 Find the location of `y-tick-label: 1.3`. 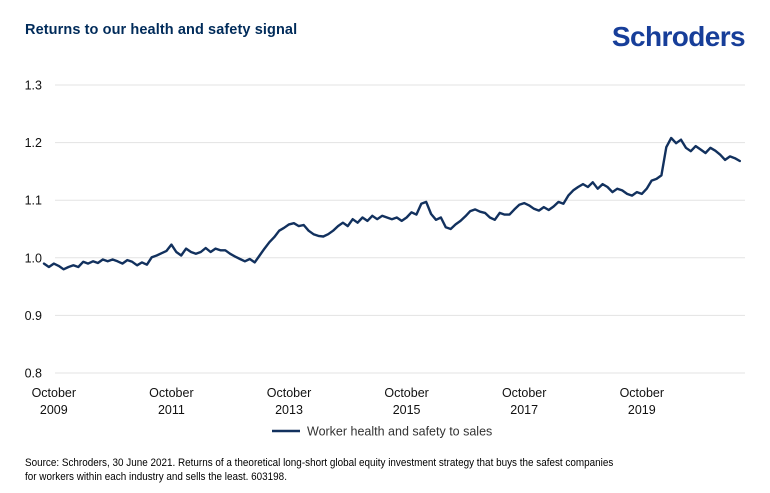

y-tick-label: 1.3 is located at coordinates (33, 86).